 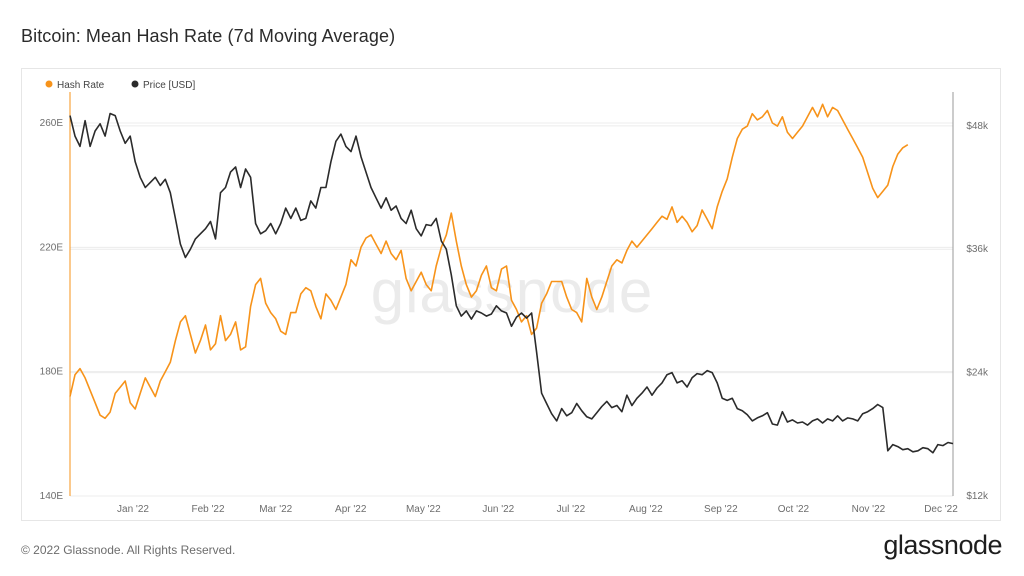 What do you see at coordinates (169, 85) in the screenshot?
I see `legend-label: Price [USD]` at bounding box center [169, 85].